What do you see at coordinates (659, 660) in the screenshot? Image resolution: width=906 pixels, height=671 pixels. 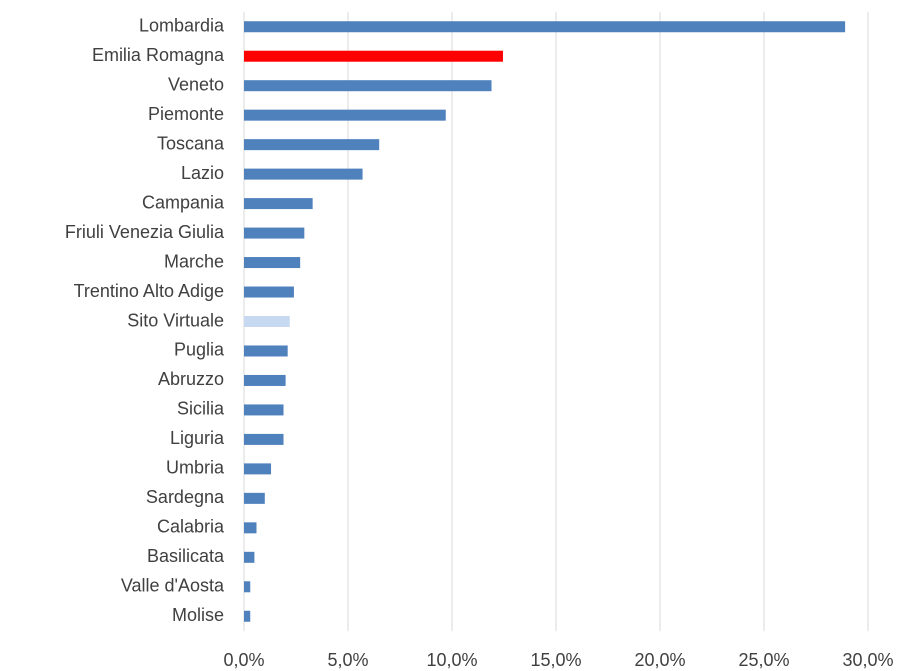 I see `x-tick-label: 20,0%` at bounding box center [659, 660].